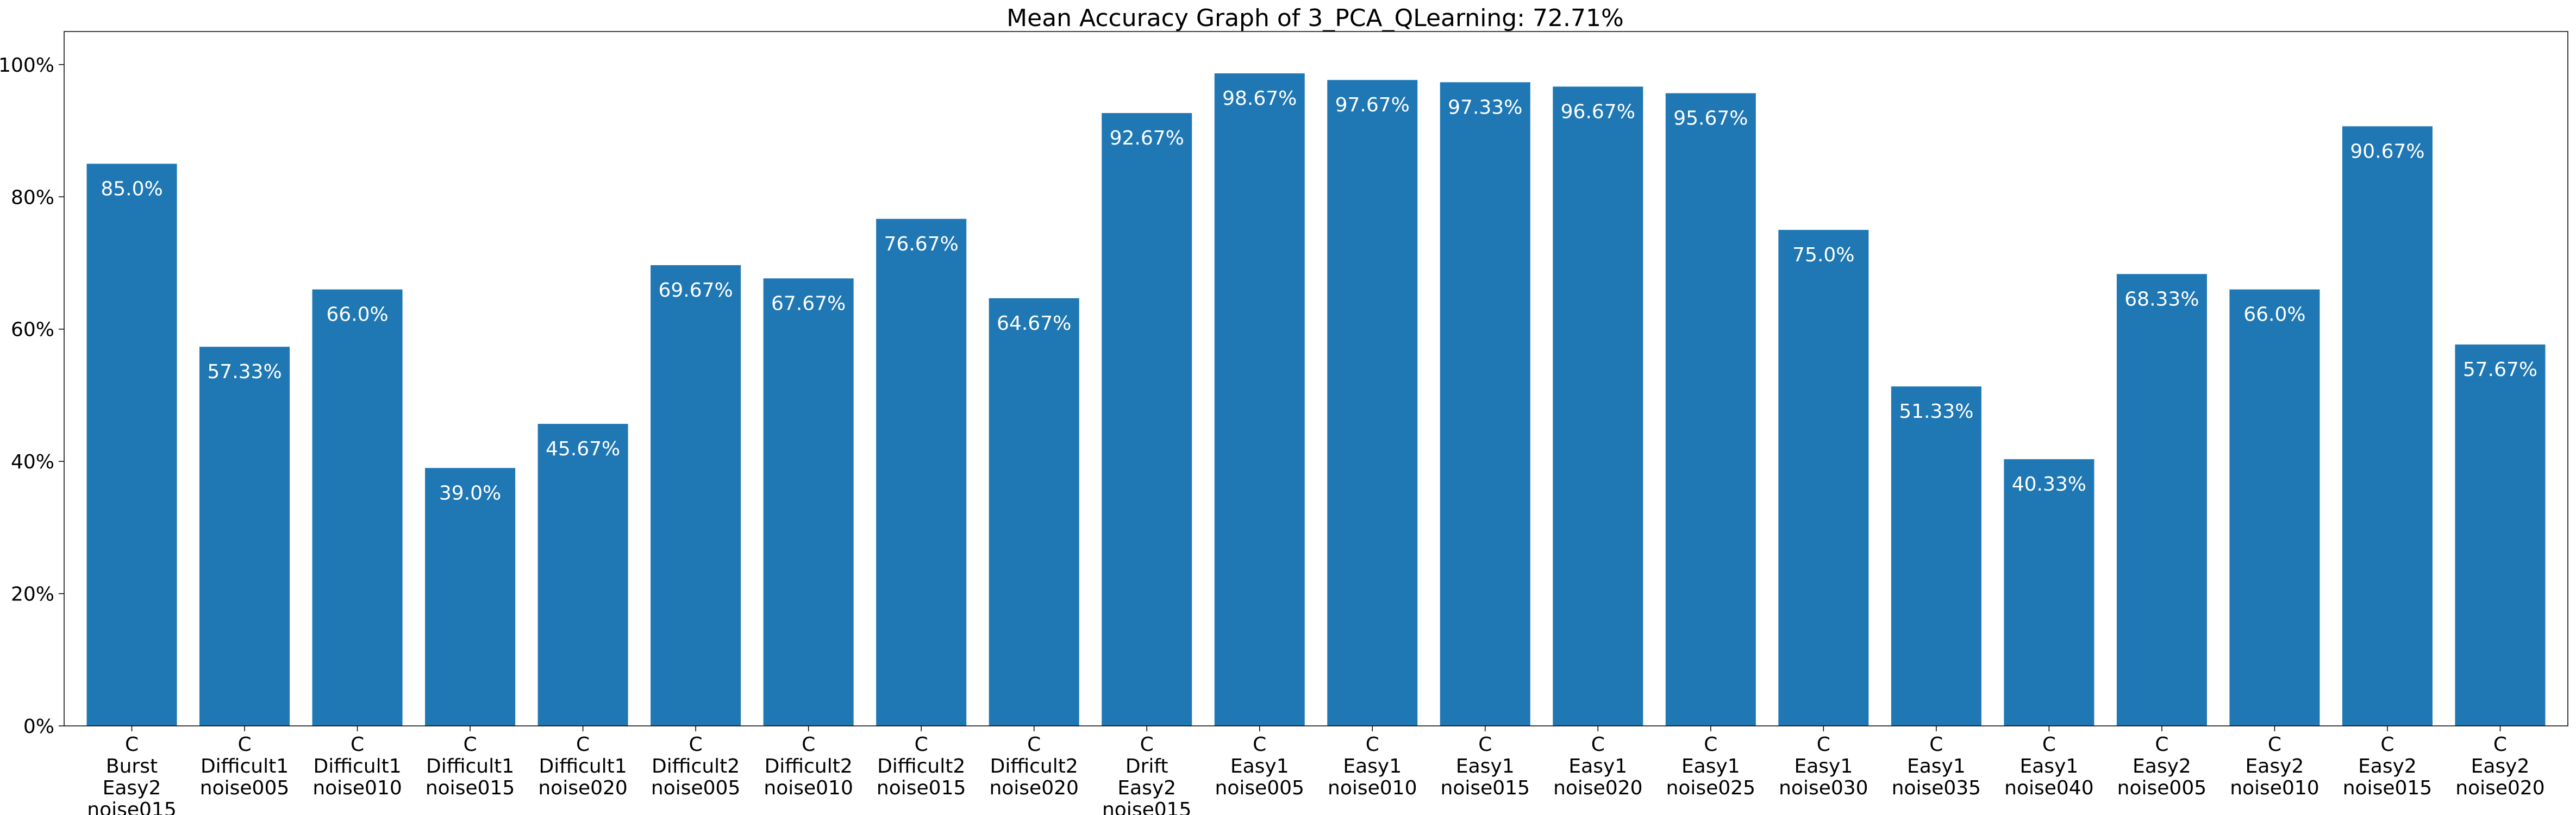 The width and height of the screenshot is (2576, 815). I want to click on y-tick-label: 0%, so click(39, 727).